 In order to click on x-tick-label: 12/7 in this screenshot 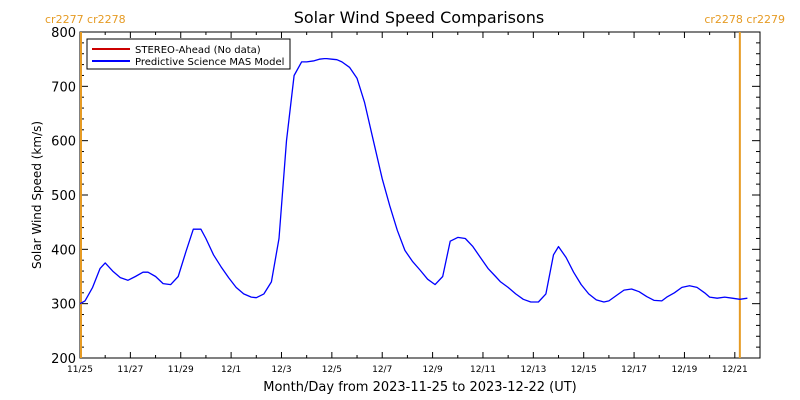, I will do `click(382, 370)`.